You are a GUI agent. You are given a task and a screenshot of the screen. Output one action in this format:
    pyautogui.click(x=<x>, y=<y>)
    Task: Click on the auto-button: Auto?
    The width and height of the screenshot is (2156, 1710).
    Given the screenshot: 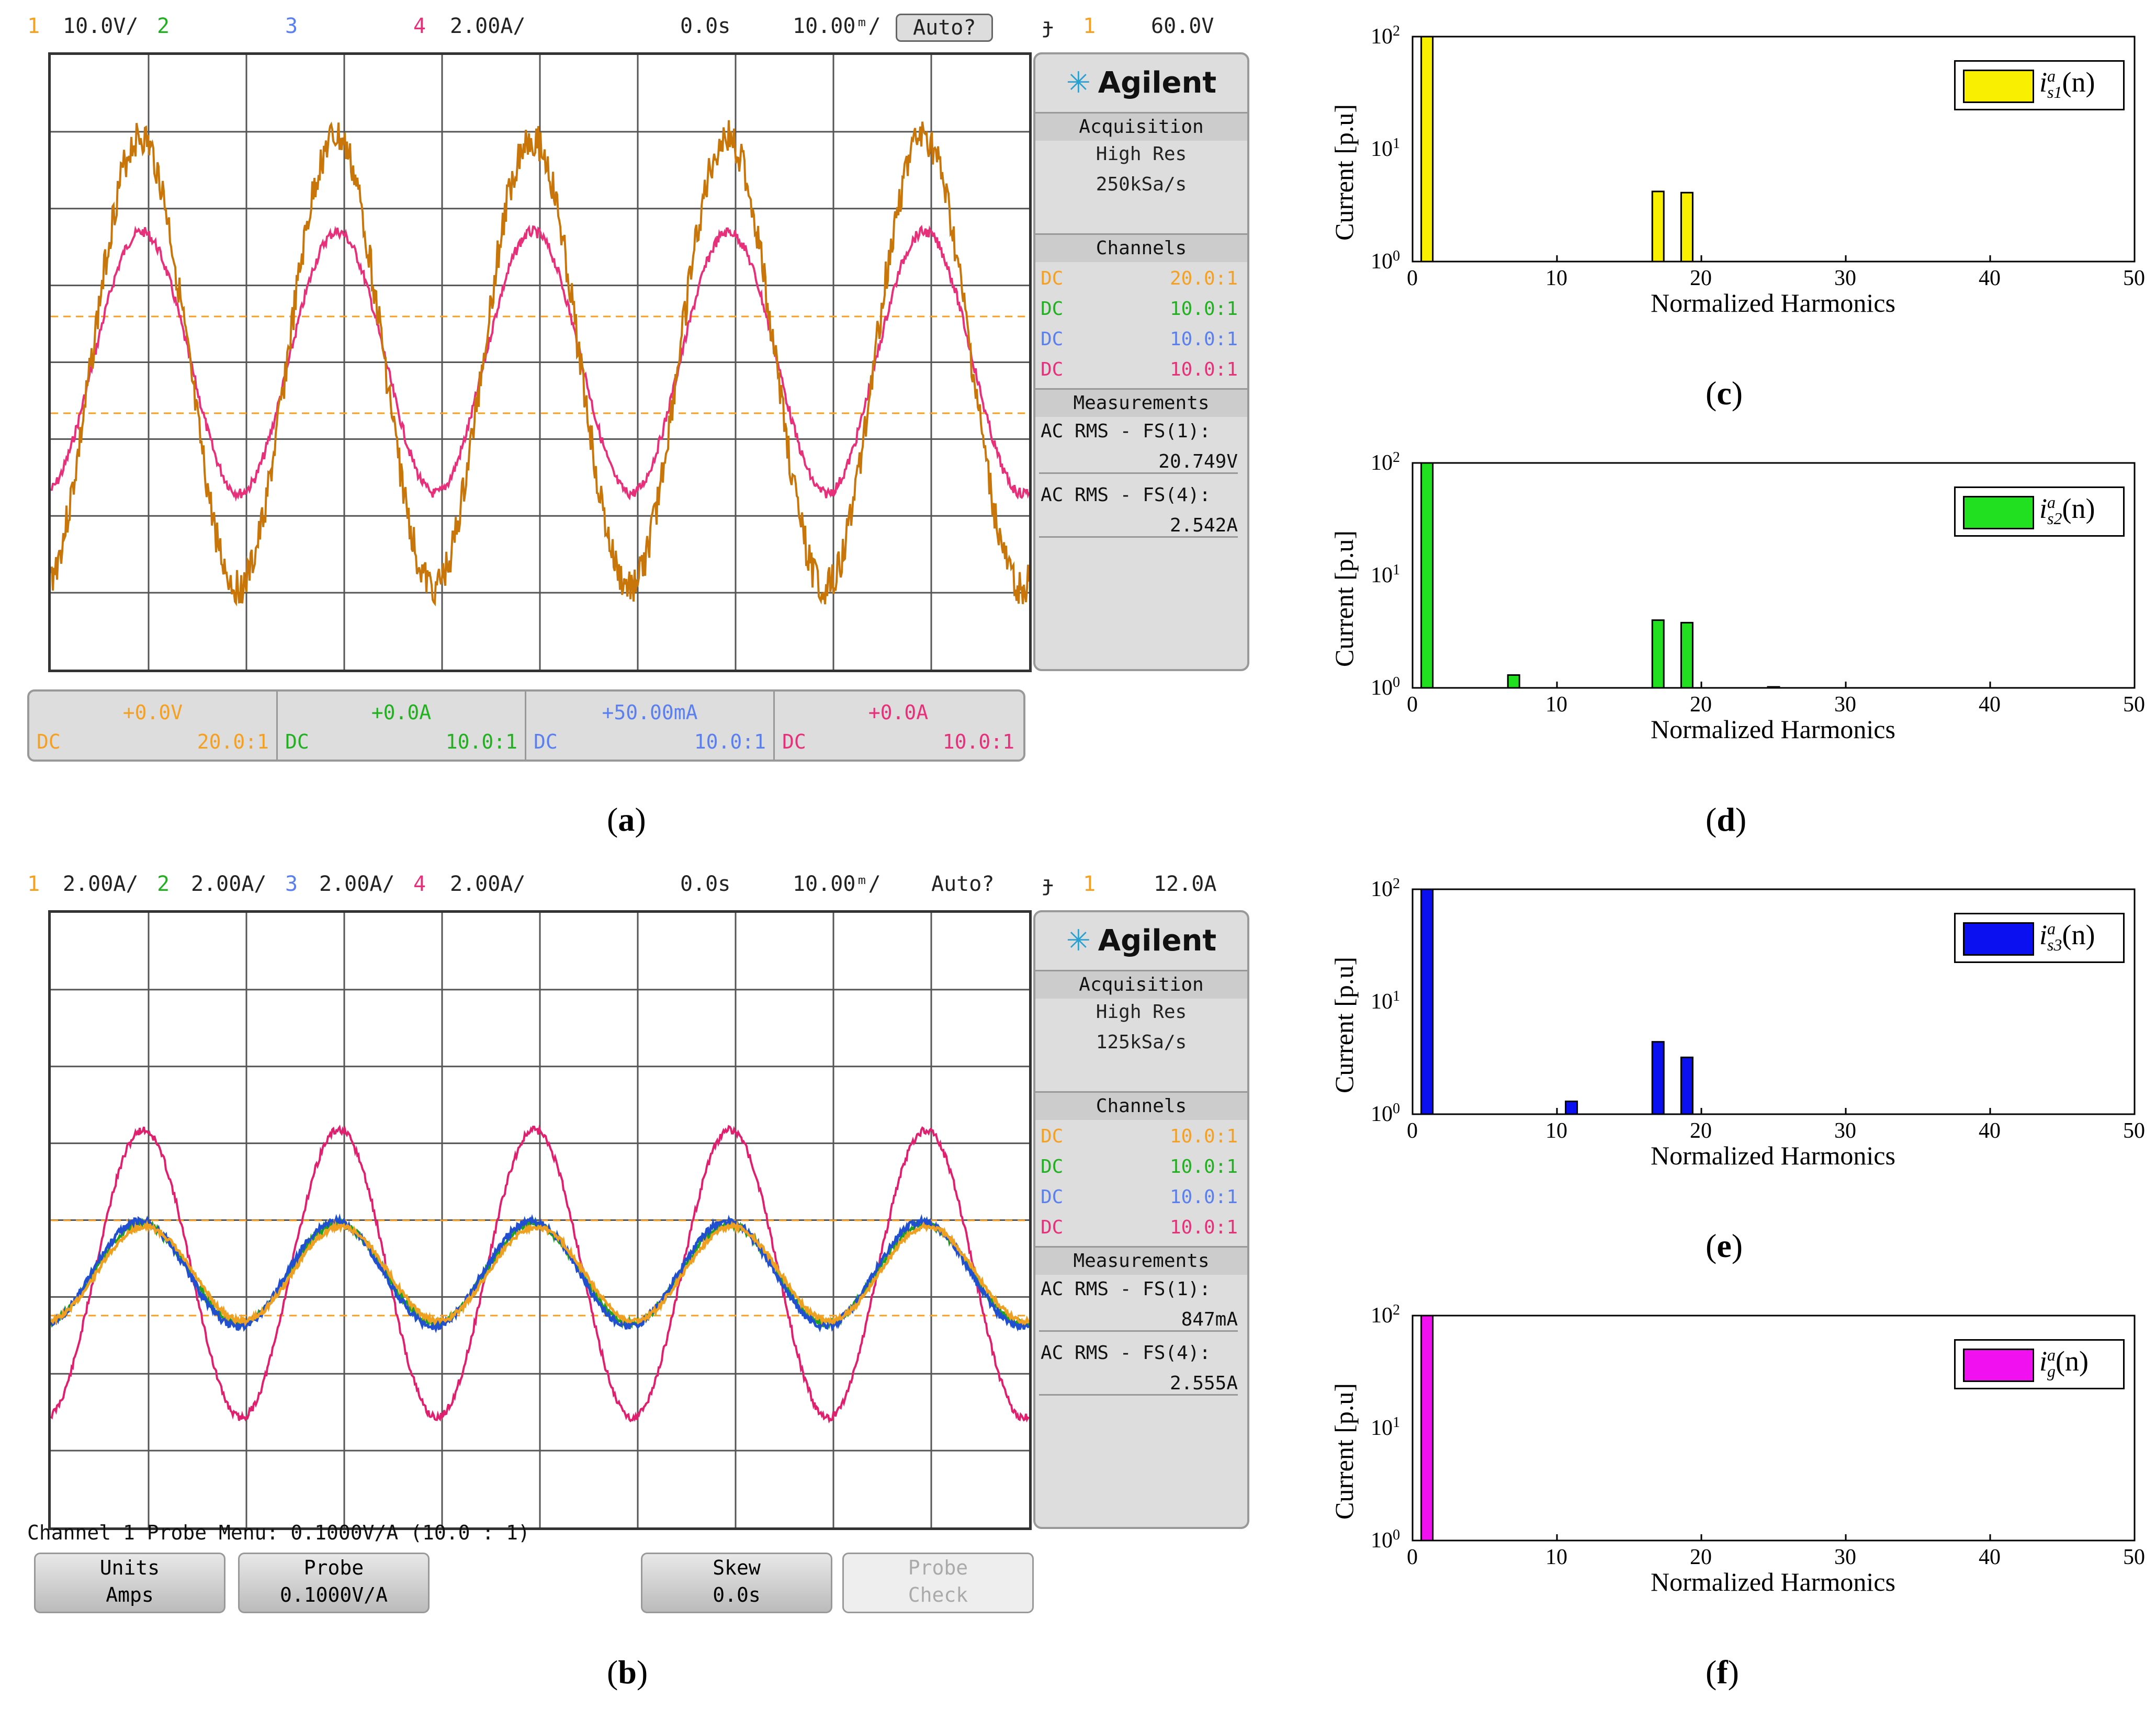 What is the action you would take?
    pyautogui.click(x=945, y=28)
    